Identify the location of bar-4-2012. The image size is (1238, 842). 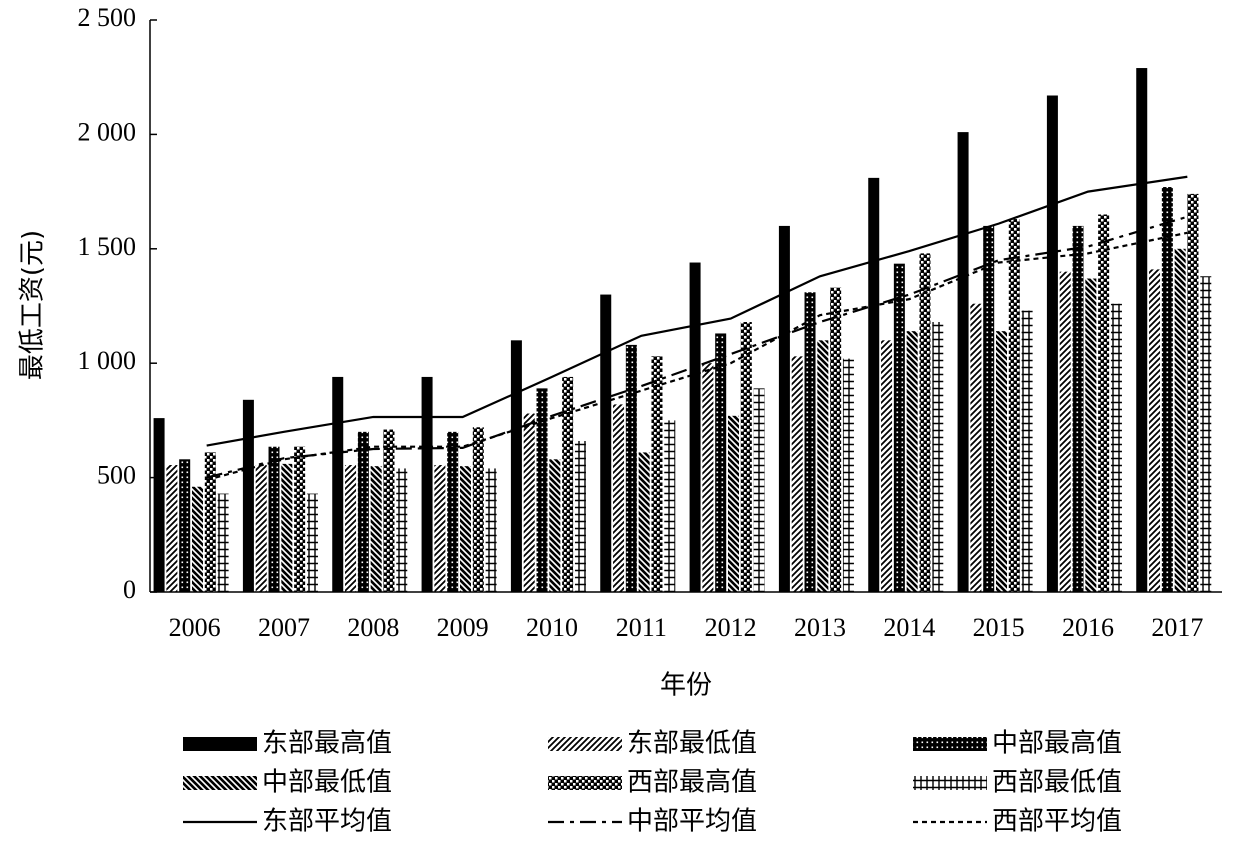
(733, 503).